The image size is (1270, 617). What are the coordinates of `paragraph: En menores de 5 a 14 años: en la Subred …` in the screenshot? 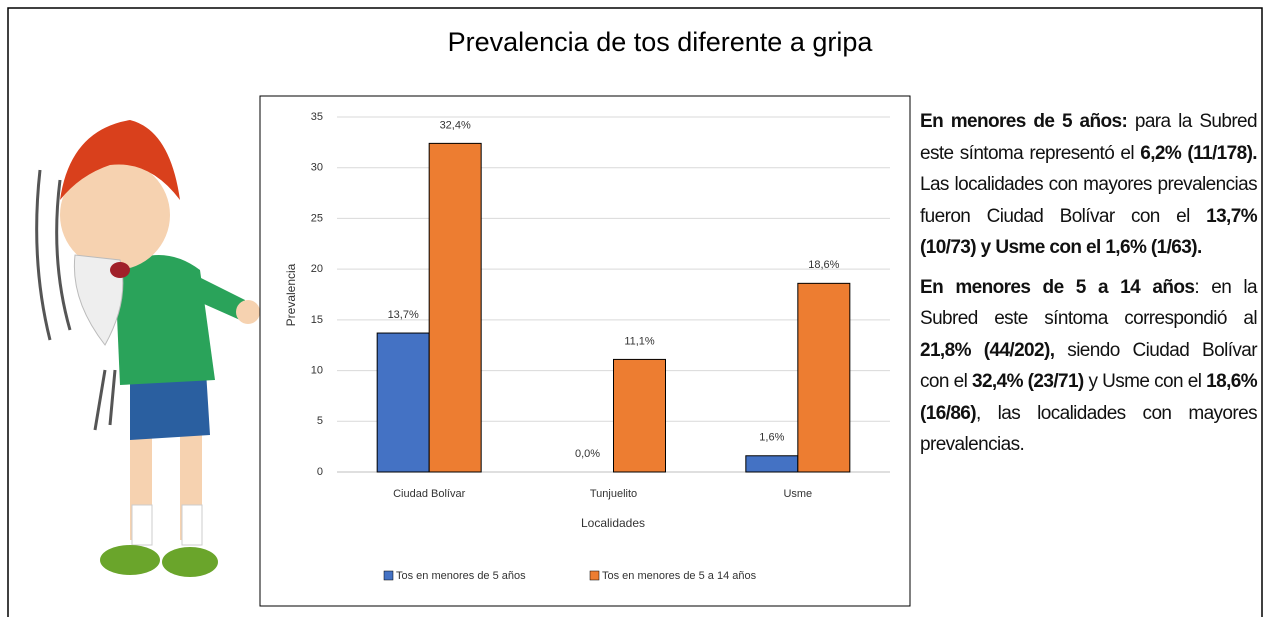 It's located at (1089, 366).